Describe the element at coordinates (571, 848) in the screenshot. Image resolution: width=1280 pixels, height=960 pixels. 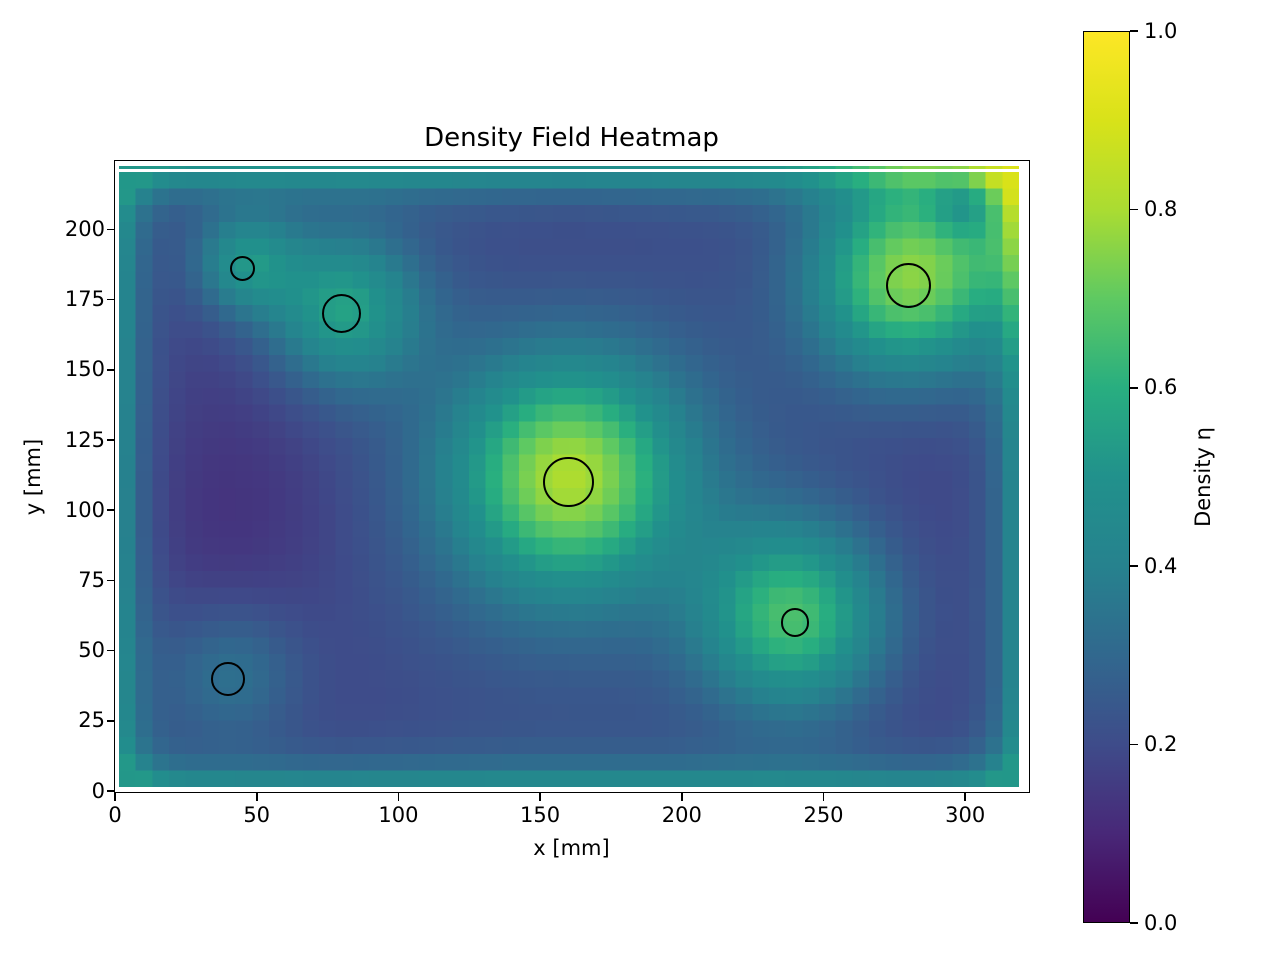
I see `x-axis-label: x [mm]` at that location.